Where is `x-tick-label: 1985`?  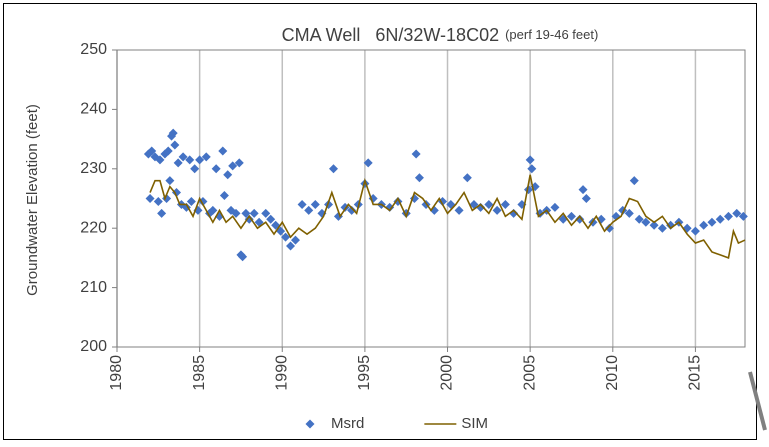 x-tick-label: 1985 is located at coordinates (199, 373).